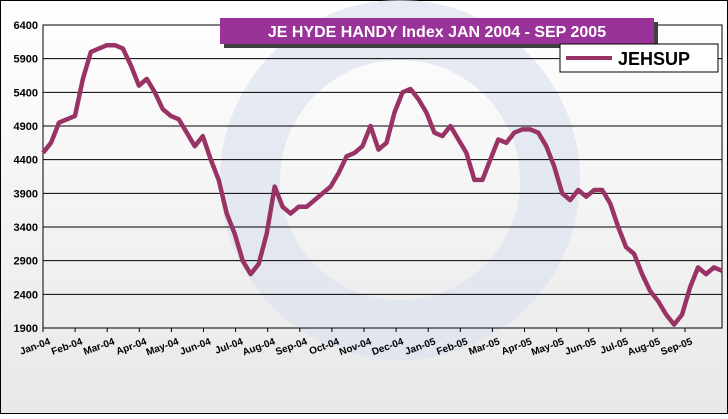  I want to click on y-tick-label: 4400, so click(26, 161).